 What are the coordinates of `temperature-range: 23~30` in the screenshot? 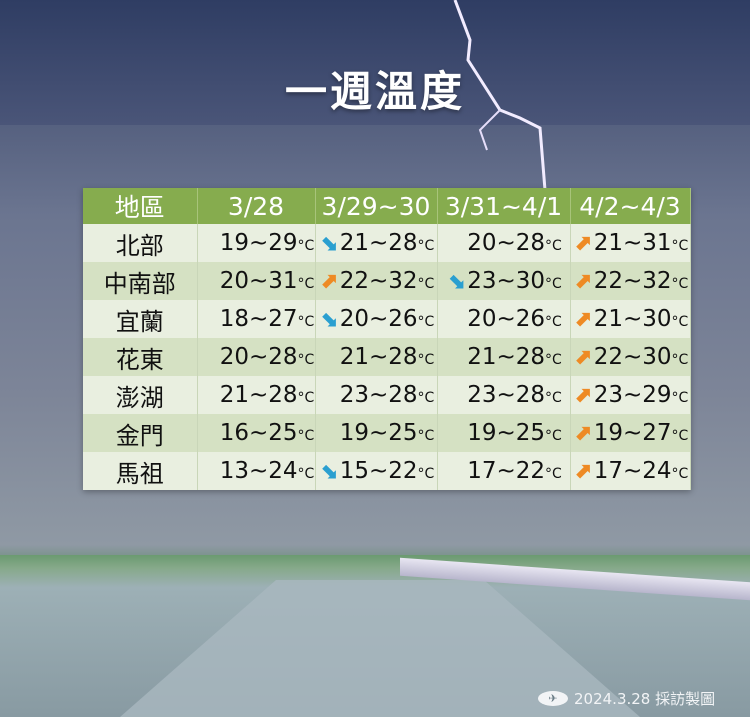 It's located at (506, 281).